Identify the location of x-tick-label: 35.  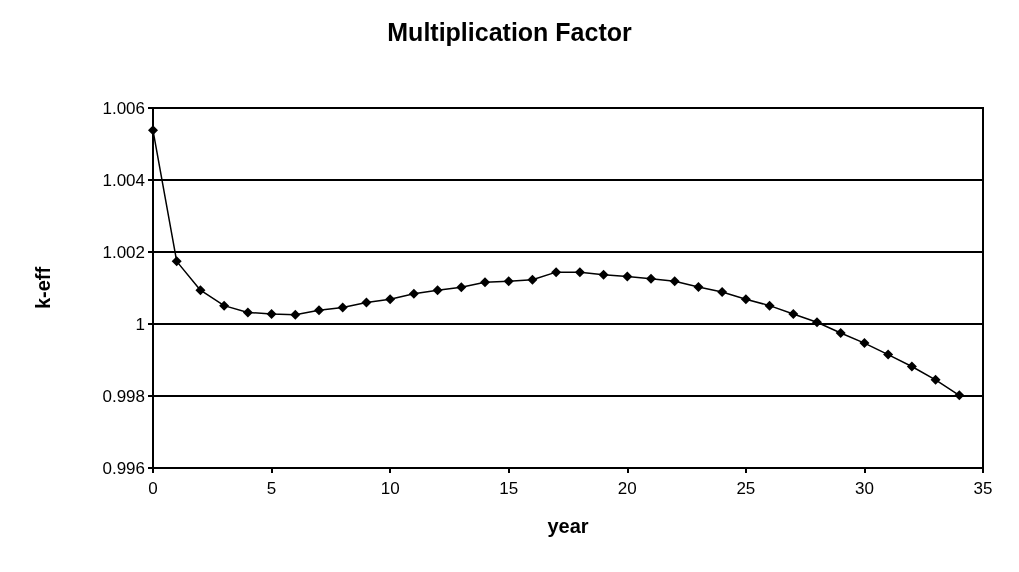
(983, 488).